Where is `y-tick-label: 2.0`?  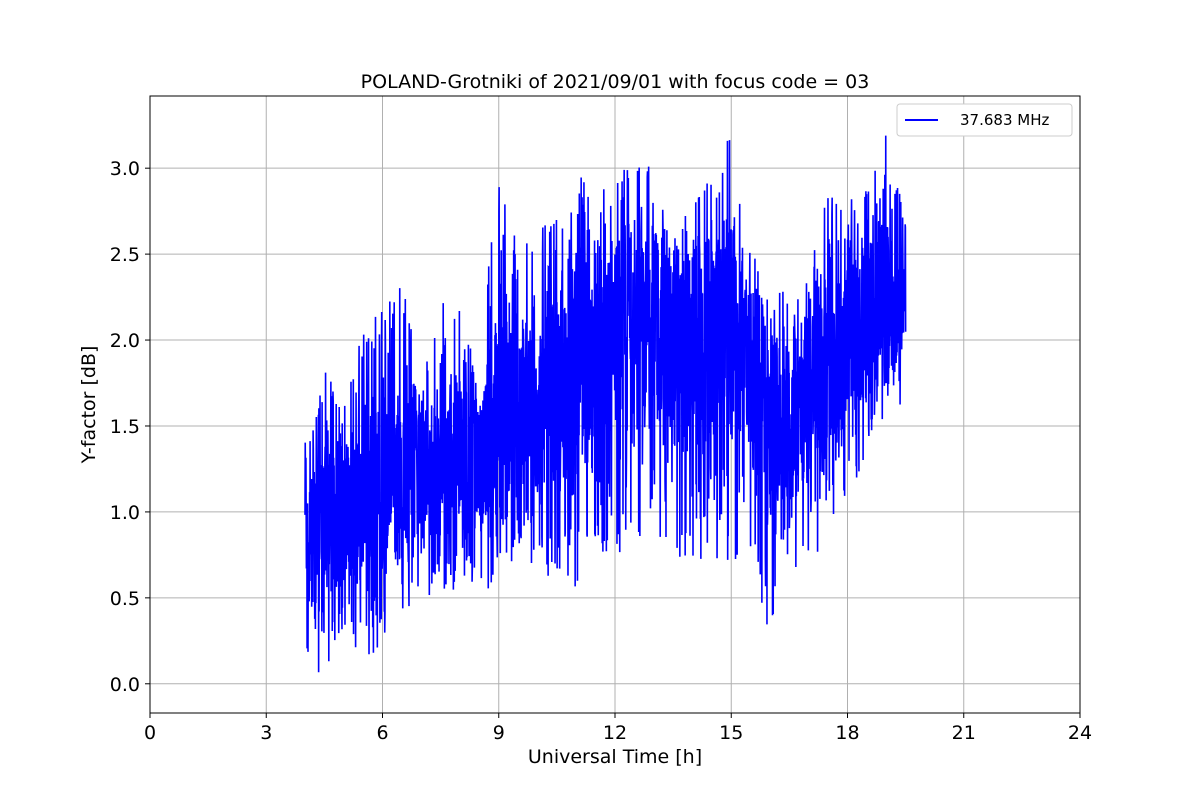 y-tick-label: 2.0 is located at coordinates (125, 341).